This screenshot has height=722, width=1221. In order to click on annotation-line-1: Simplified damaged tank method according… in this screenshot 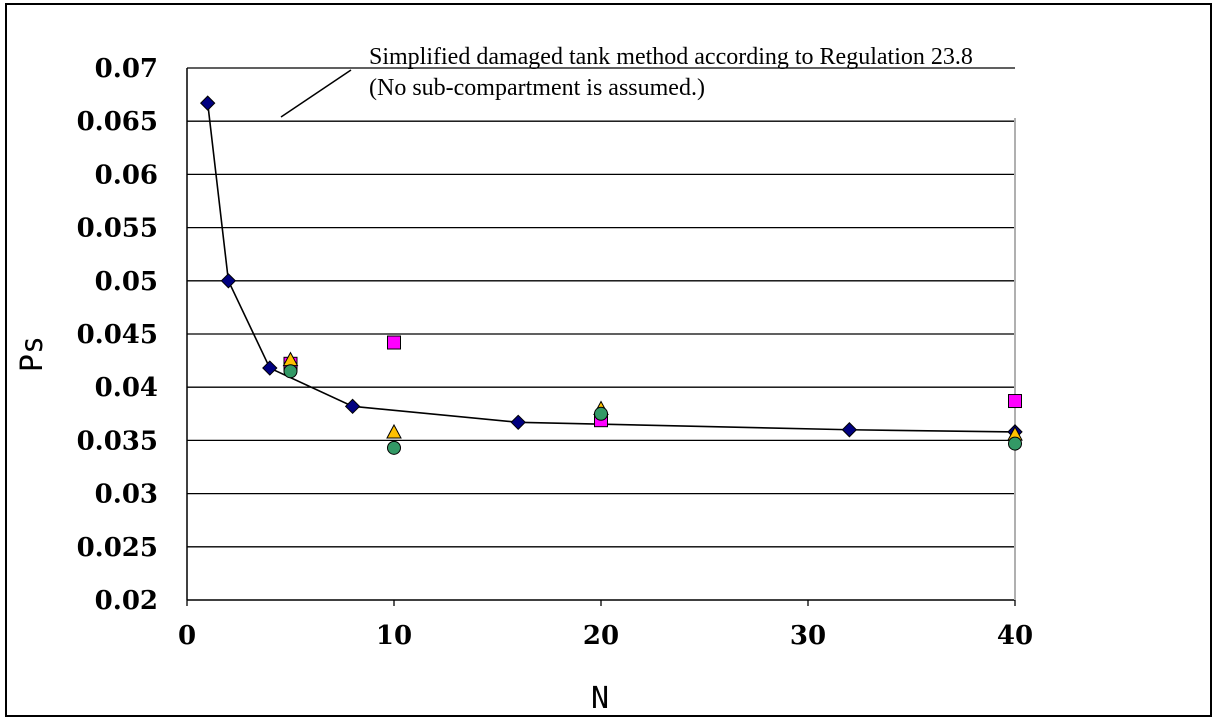, I will do `click(671, 57)`.